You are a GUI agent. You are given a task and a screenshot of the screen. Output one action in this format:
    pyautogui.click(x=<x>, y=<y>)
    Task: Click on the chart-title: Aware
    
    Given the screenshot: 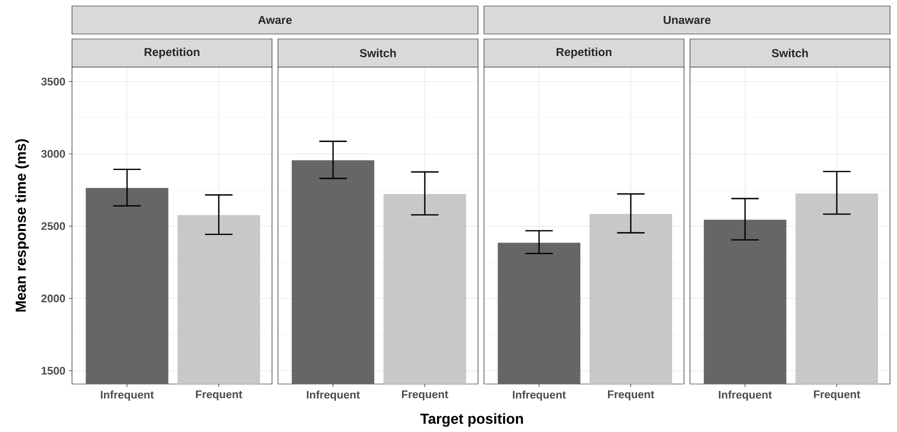 What is the action you would take?
    pyautogui.click(x=275, y=20)
    